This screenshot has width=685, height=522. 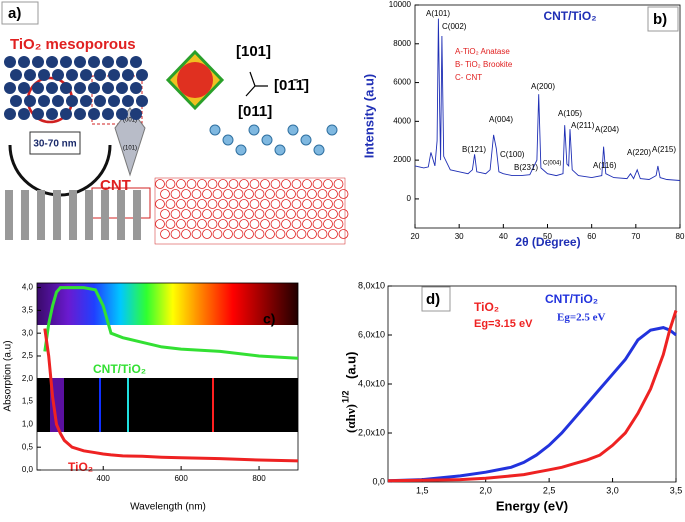 I want to click on peak-label: A(105), so click(x=570, y=113).